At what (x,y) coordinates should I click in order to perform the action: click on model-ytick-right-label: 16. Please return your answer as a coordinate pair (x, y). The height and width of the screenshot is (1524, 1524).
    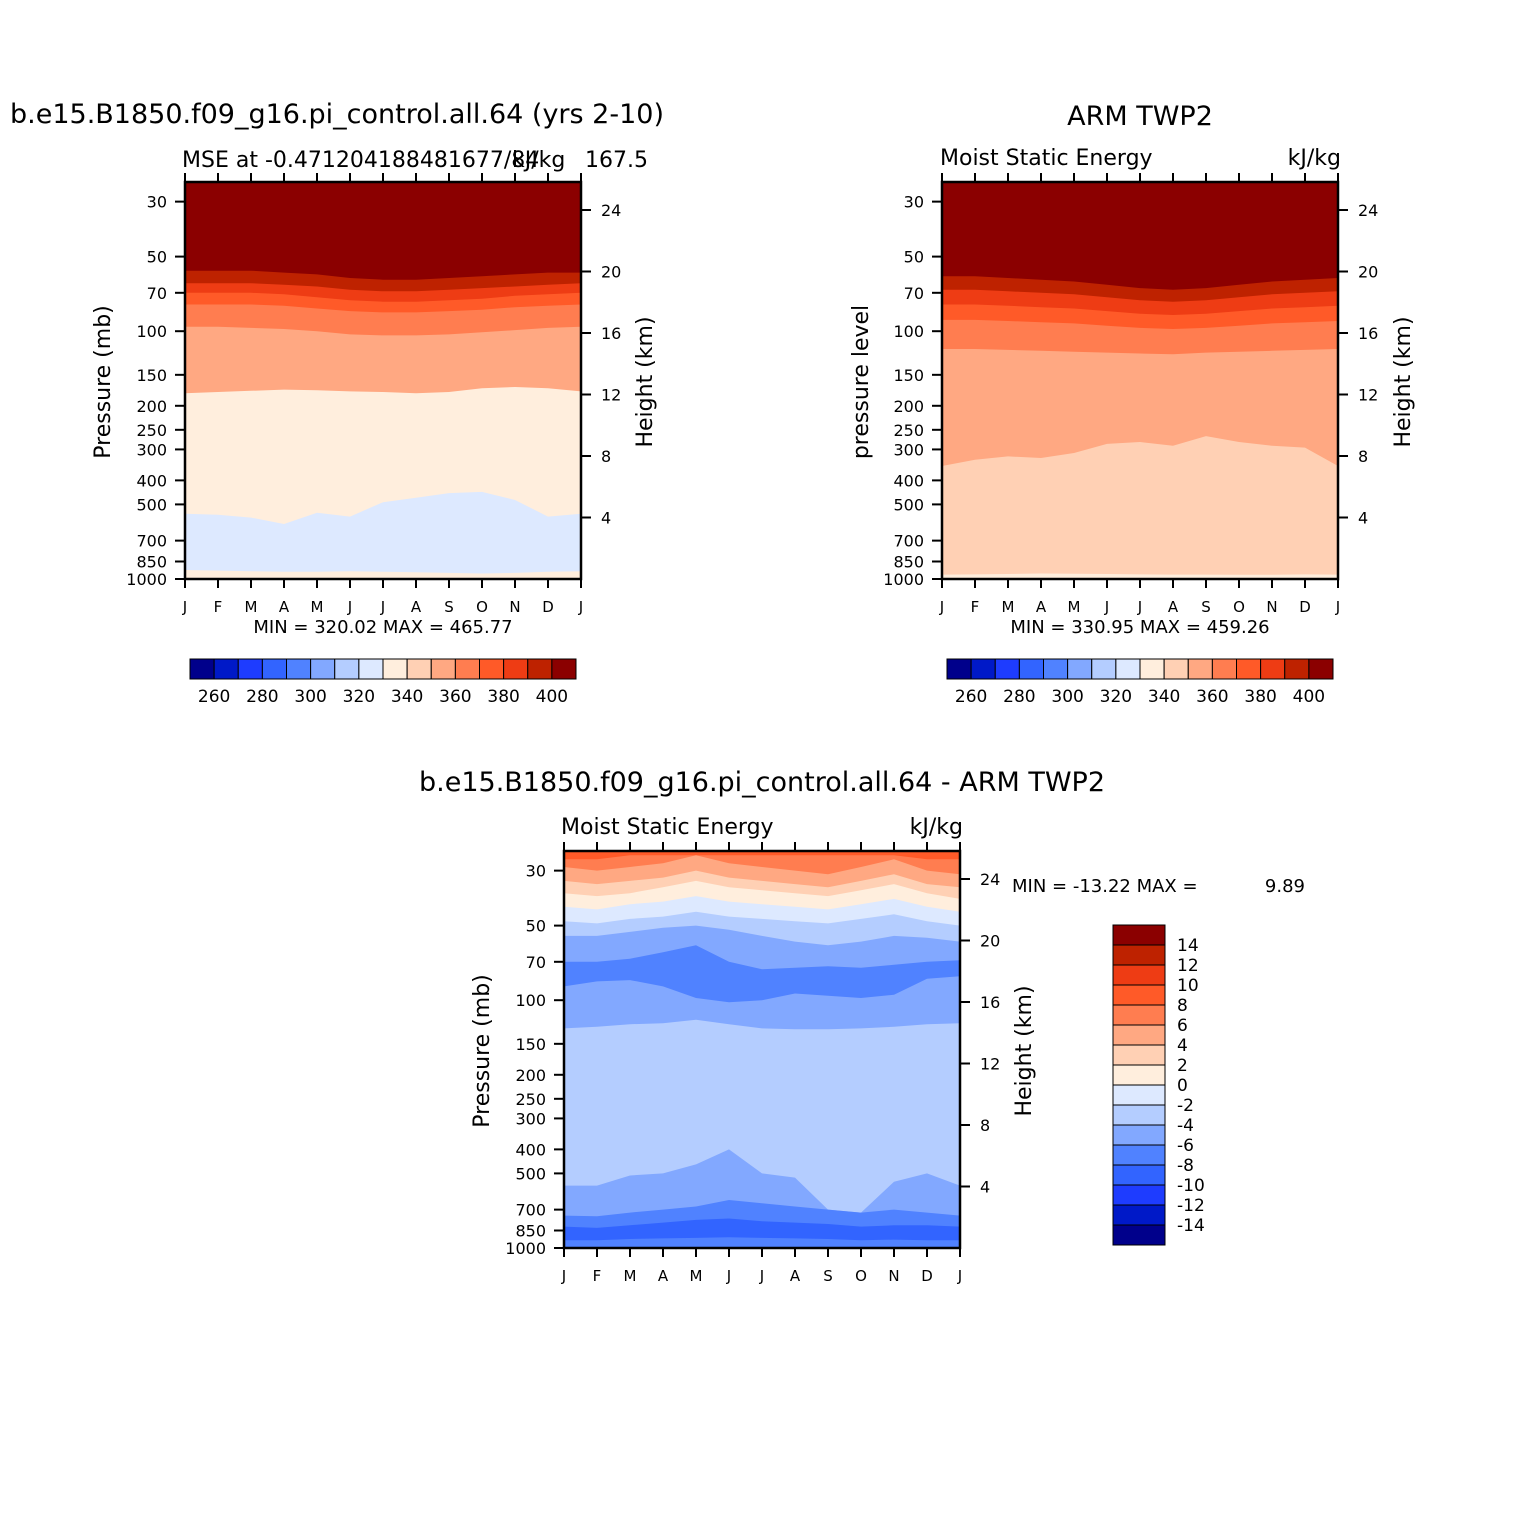
    Looking at the image, I should click on (611, 333).